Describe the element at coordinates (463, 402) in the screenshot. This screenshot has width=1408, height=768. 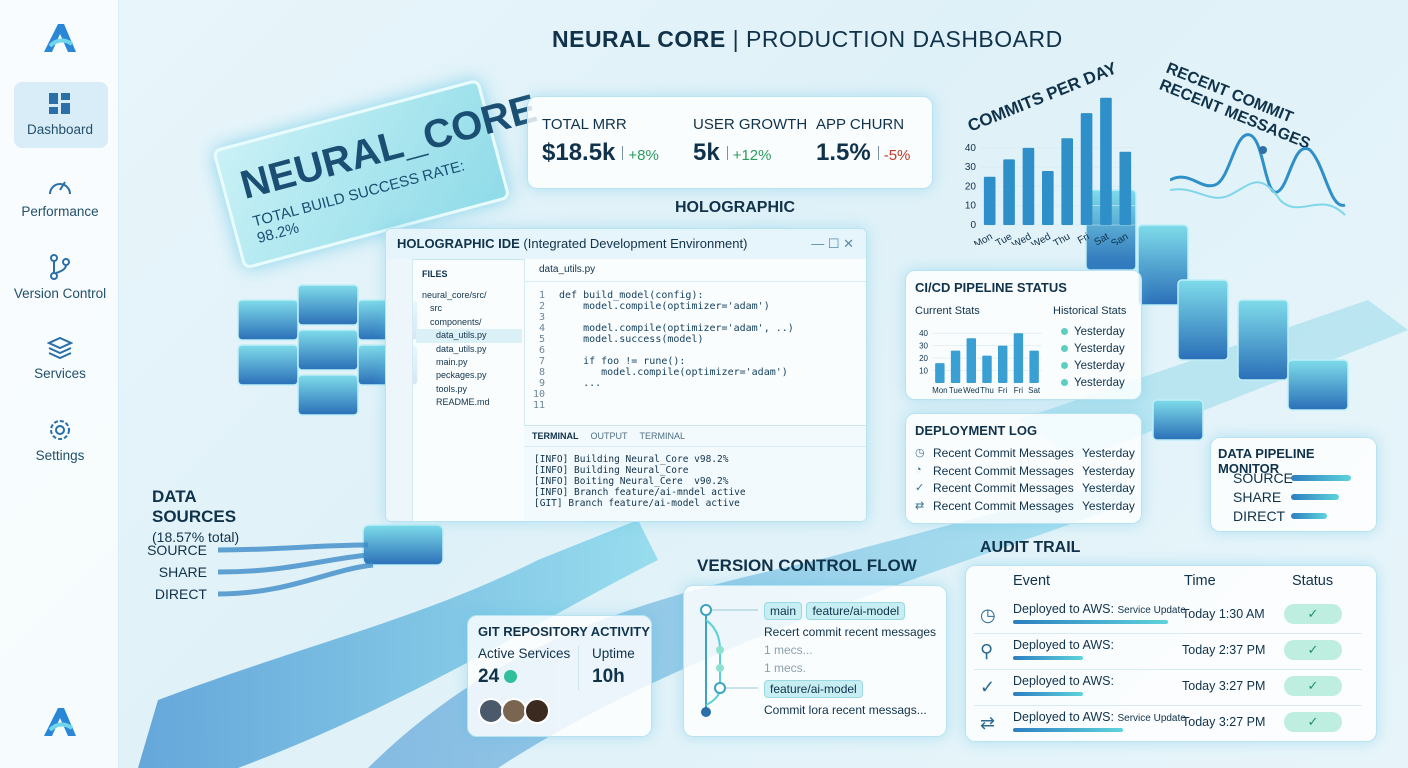
I see `file-item: README.md` at that location.